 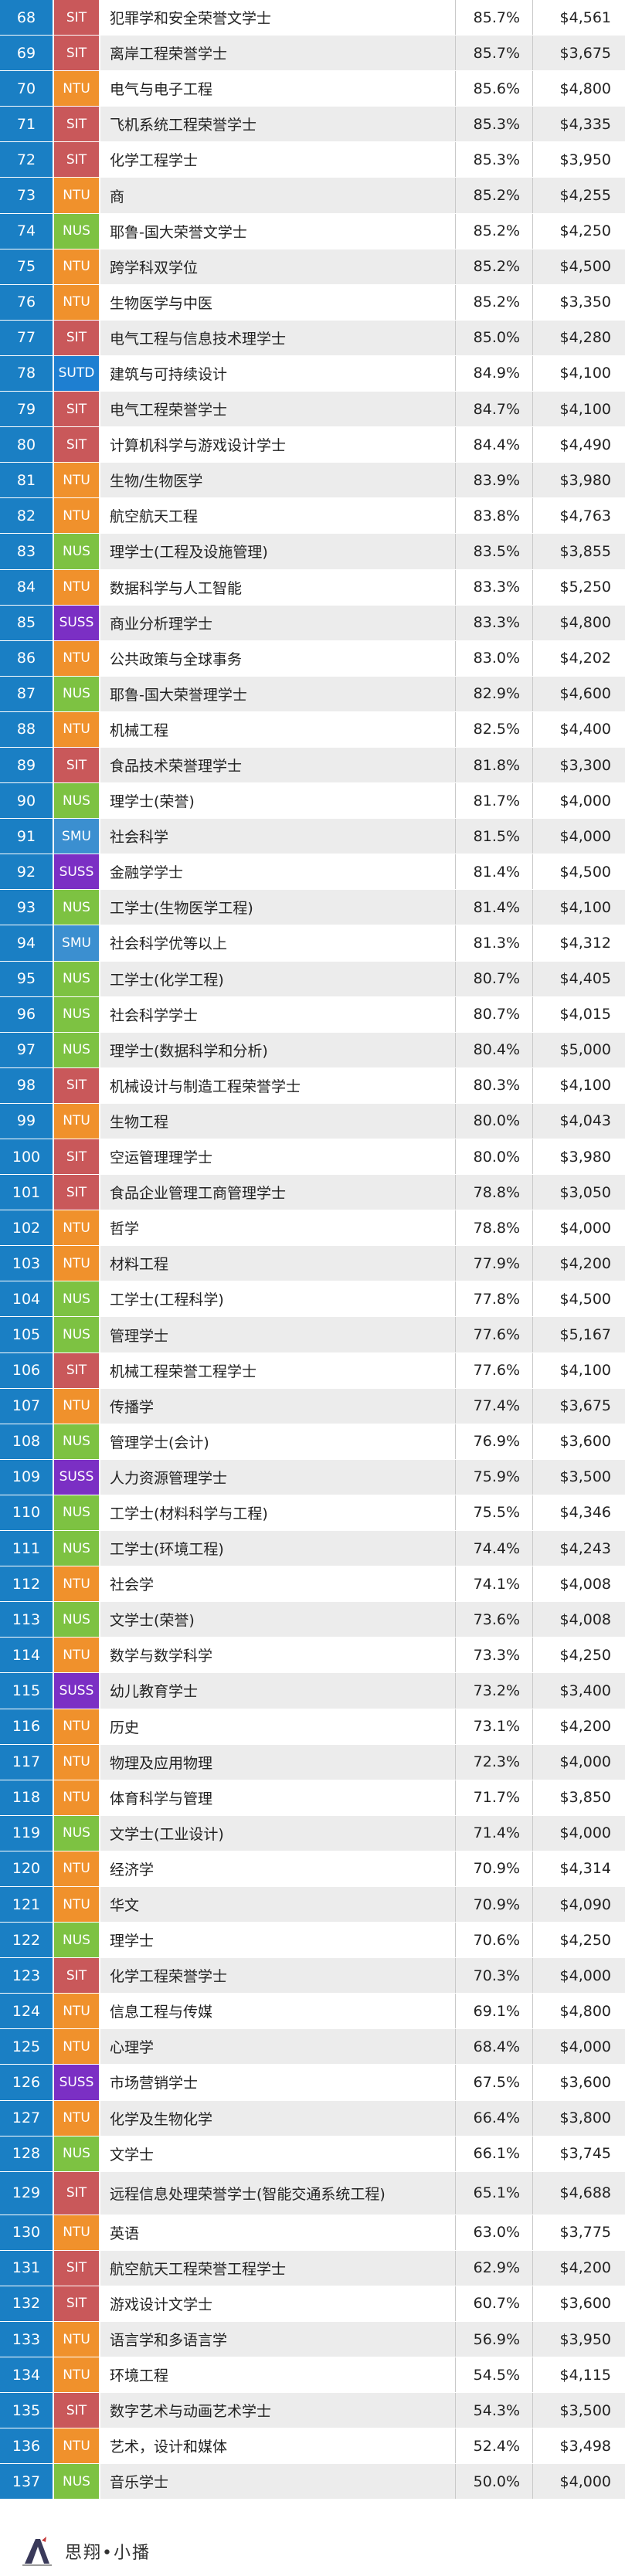 I want to click on table-row: 81 NTU 生物/生物医学 83.9% $3,980, so click(x=312, y=481).